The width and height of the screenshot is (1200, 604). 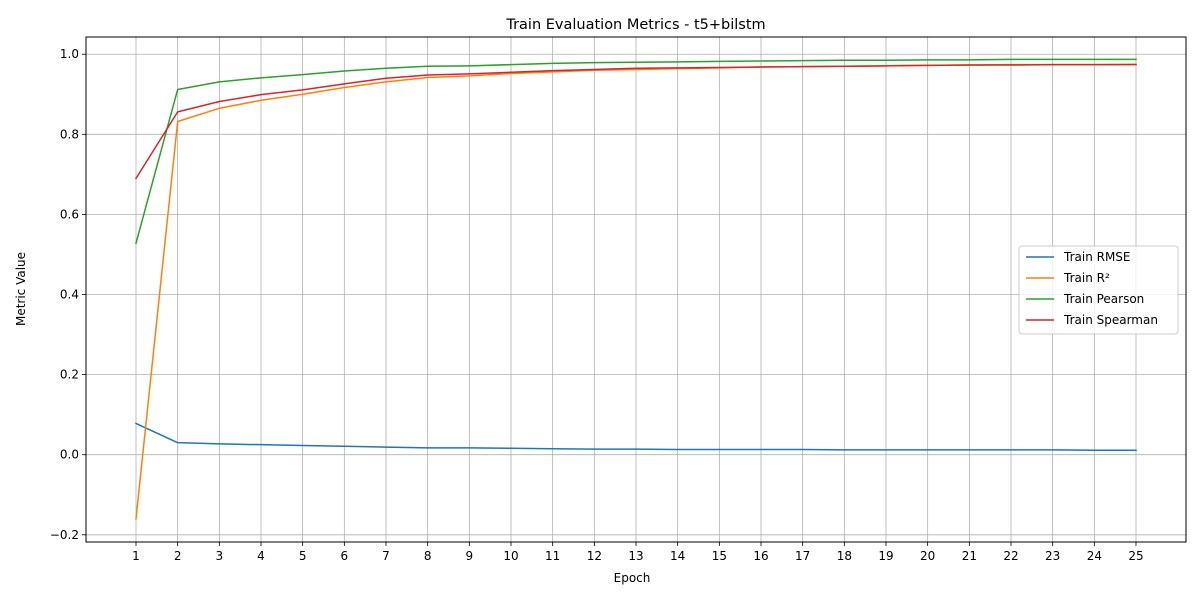 What do you see at coordinates (1094, 556) in the screenshot?
I see `x-tick-label: 24` at bounding box center [1094, 556].